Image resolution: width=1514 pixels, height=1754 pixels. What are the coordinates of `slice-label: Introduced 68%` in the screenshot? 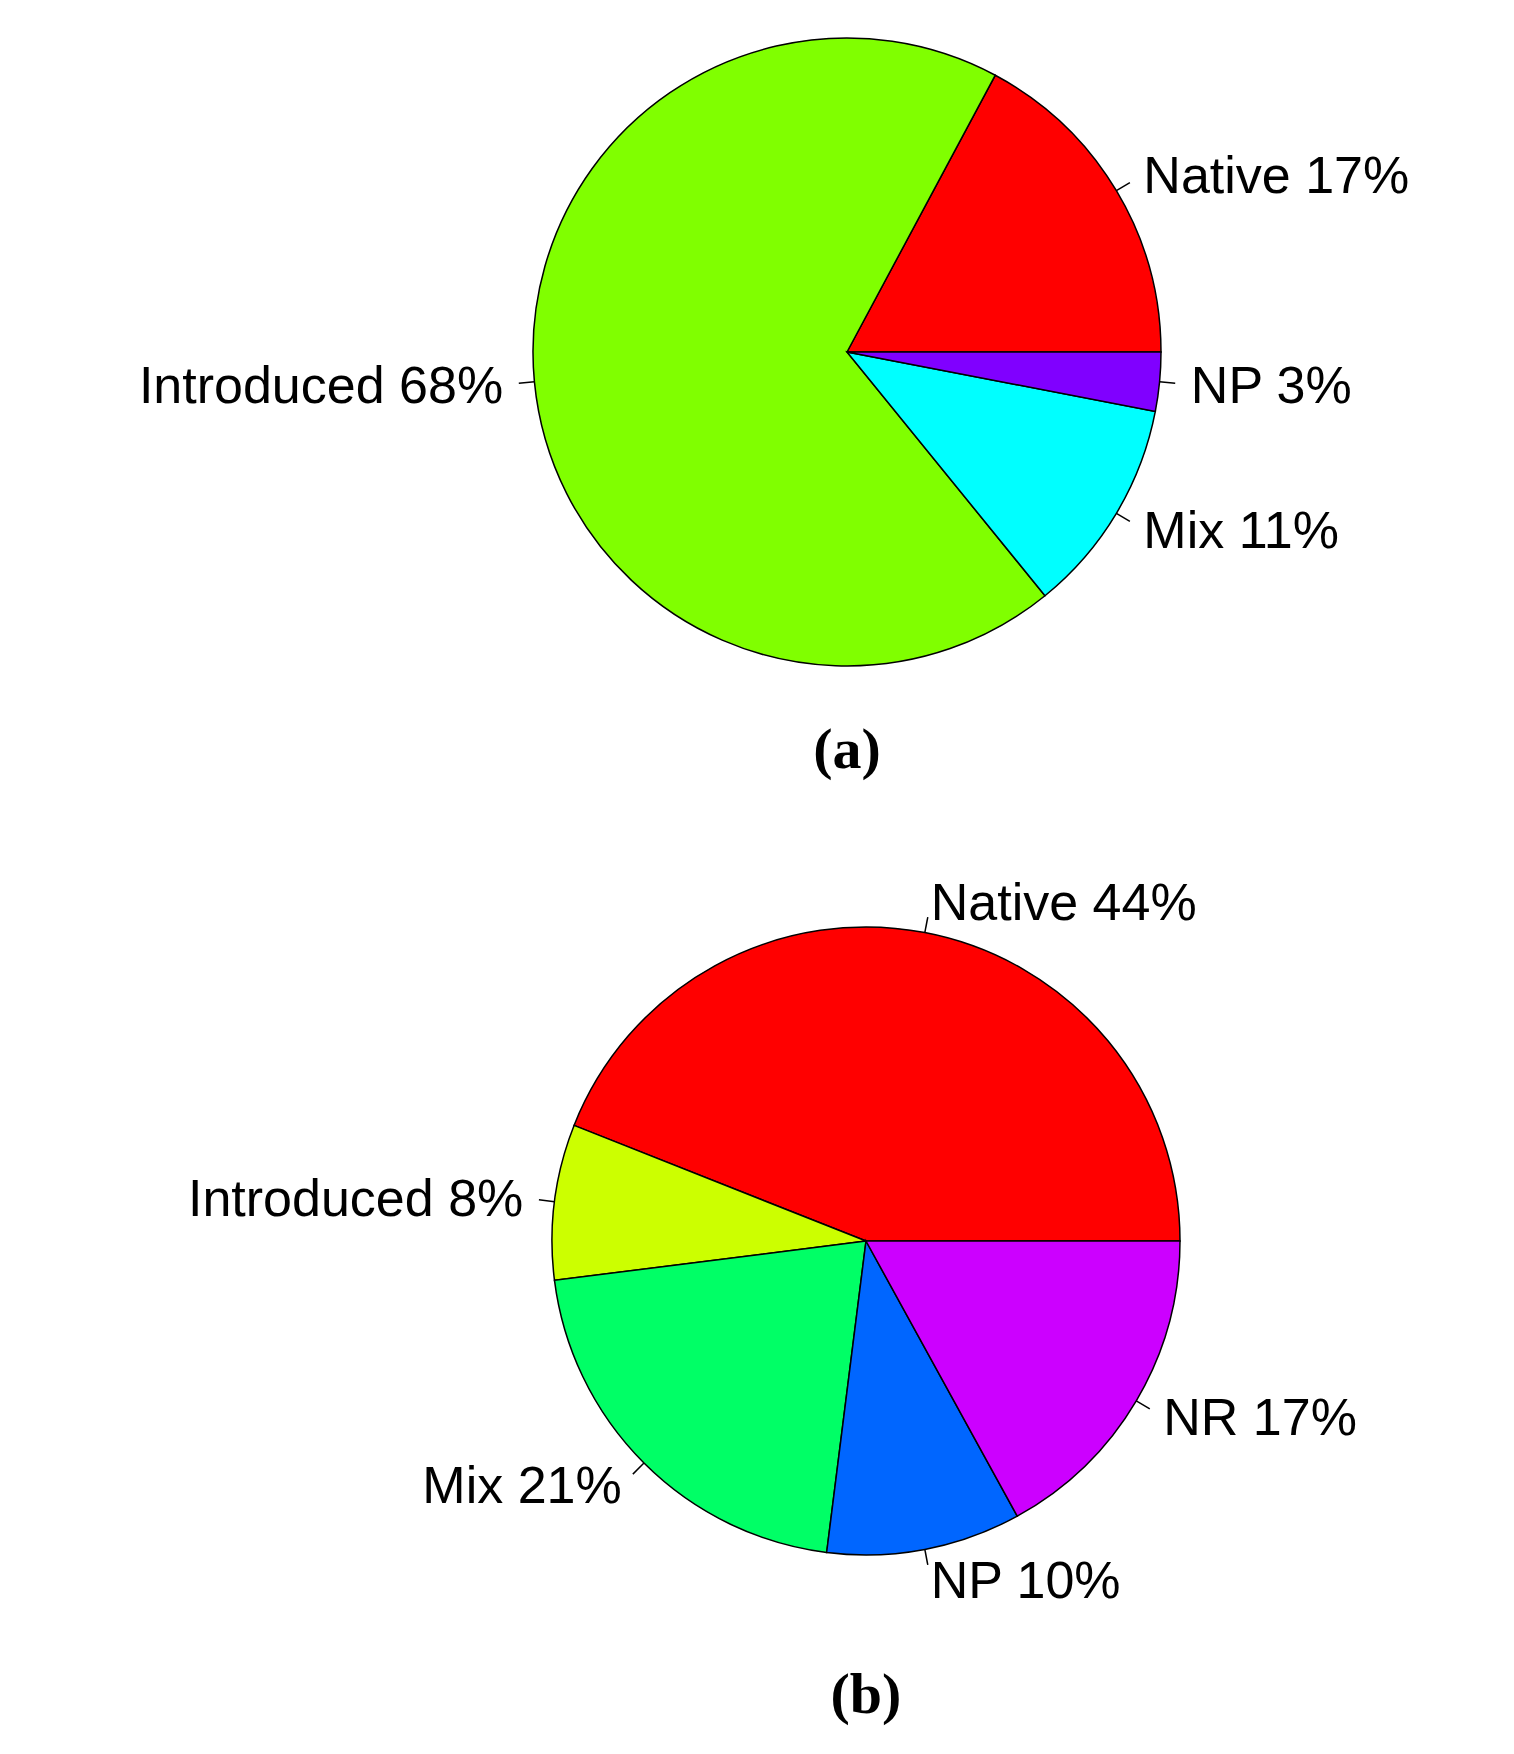 It's located at (321, 385).